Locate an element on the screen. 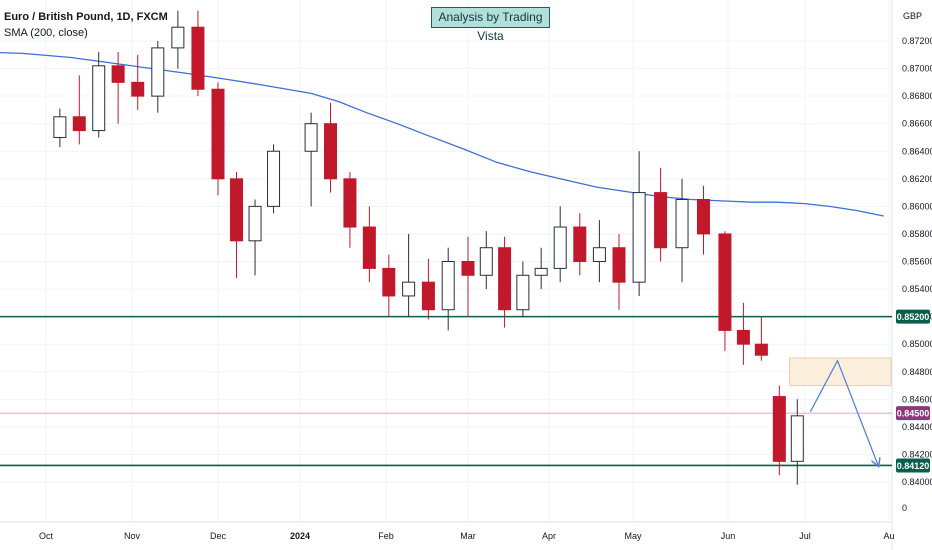 The image size is (932, 550). level-price-badge-label: 0.85200 is located at coordinates (913, 317).